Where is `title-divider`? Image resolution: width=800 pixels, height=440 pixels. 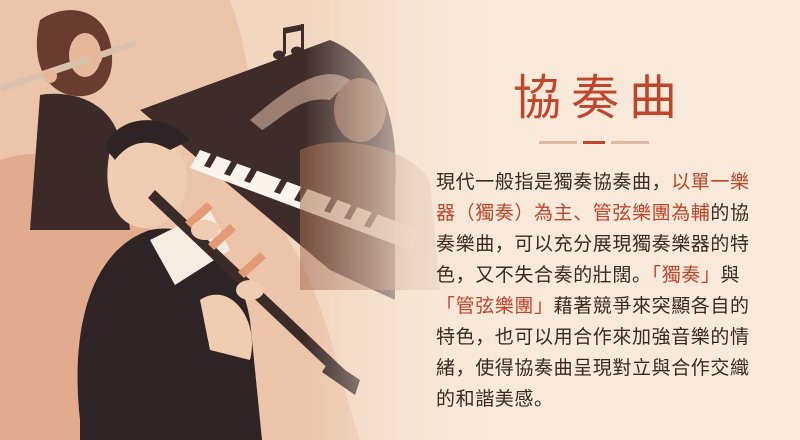
title-divider is located at coordinates (594, 142).